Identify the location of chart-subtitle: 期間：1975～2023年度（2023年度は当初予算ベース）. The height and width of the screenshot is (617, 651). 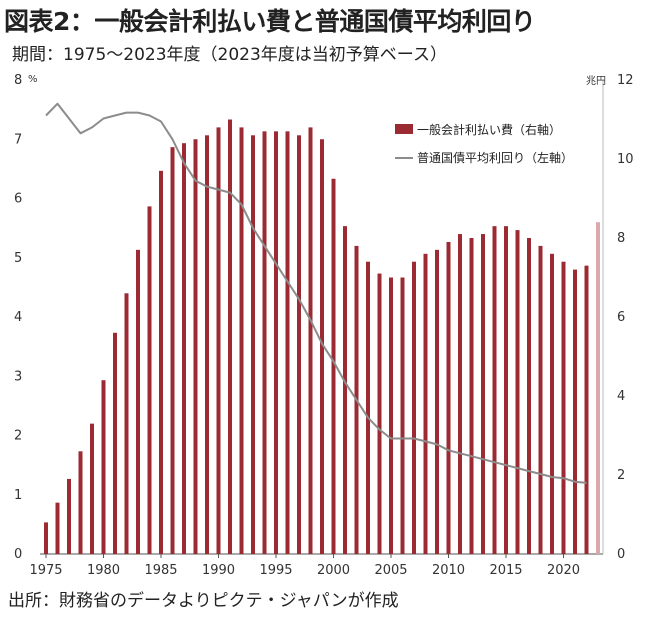
(229, 55).